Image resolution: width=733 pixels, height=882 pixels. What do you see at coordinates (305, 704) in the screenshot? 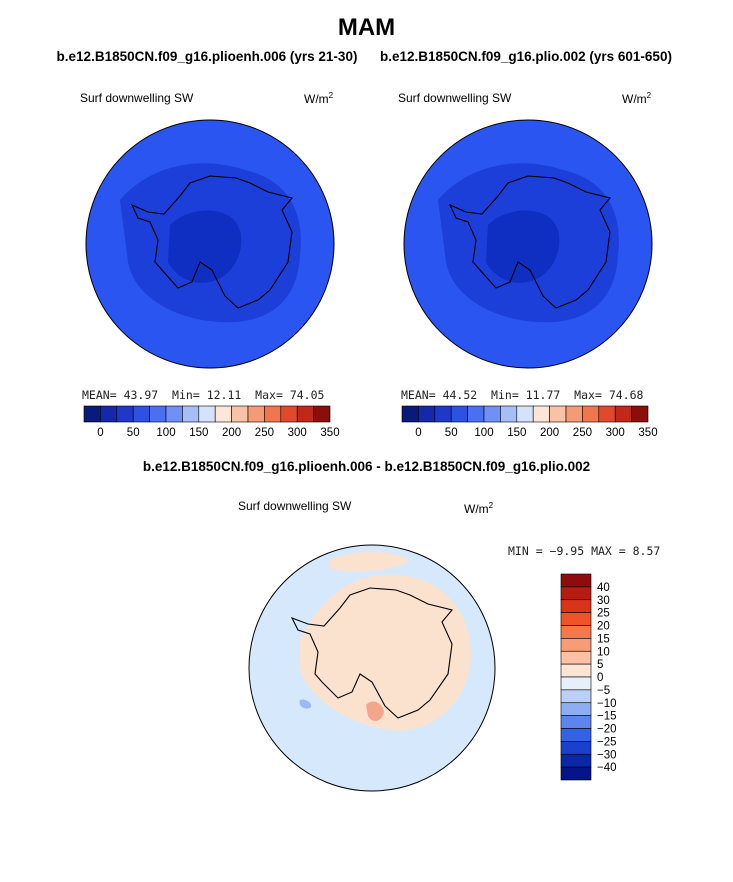
I see `difference-map-negative-patch` at bounding box center [305, 704].